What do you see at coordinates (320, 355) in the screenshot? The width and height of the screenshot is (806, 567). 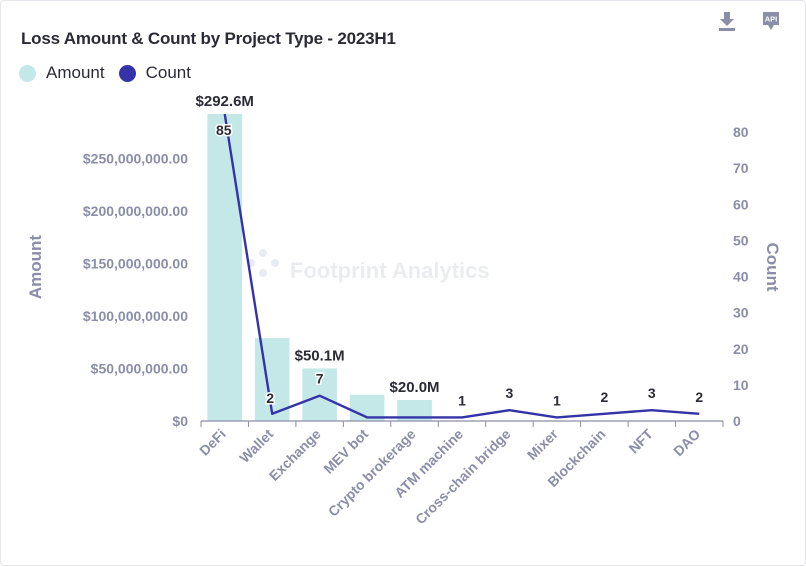 I see `bar-amount-label-2: $50.1M` at bounding box center [320, 355].